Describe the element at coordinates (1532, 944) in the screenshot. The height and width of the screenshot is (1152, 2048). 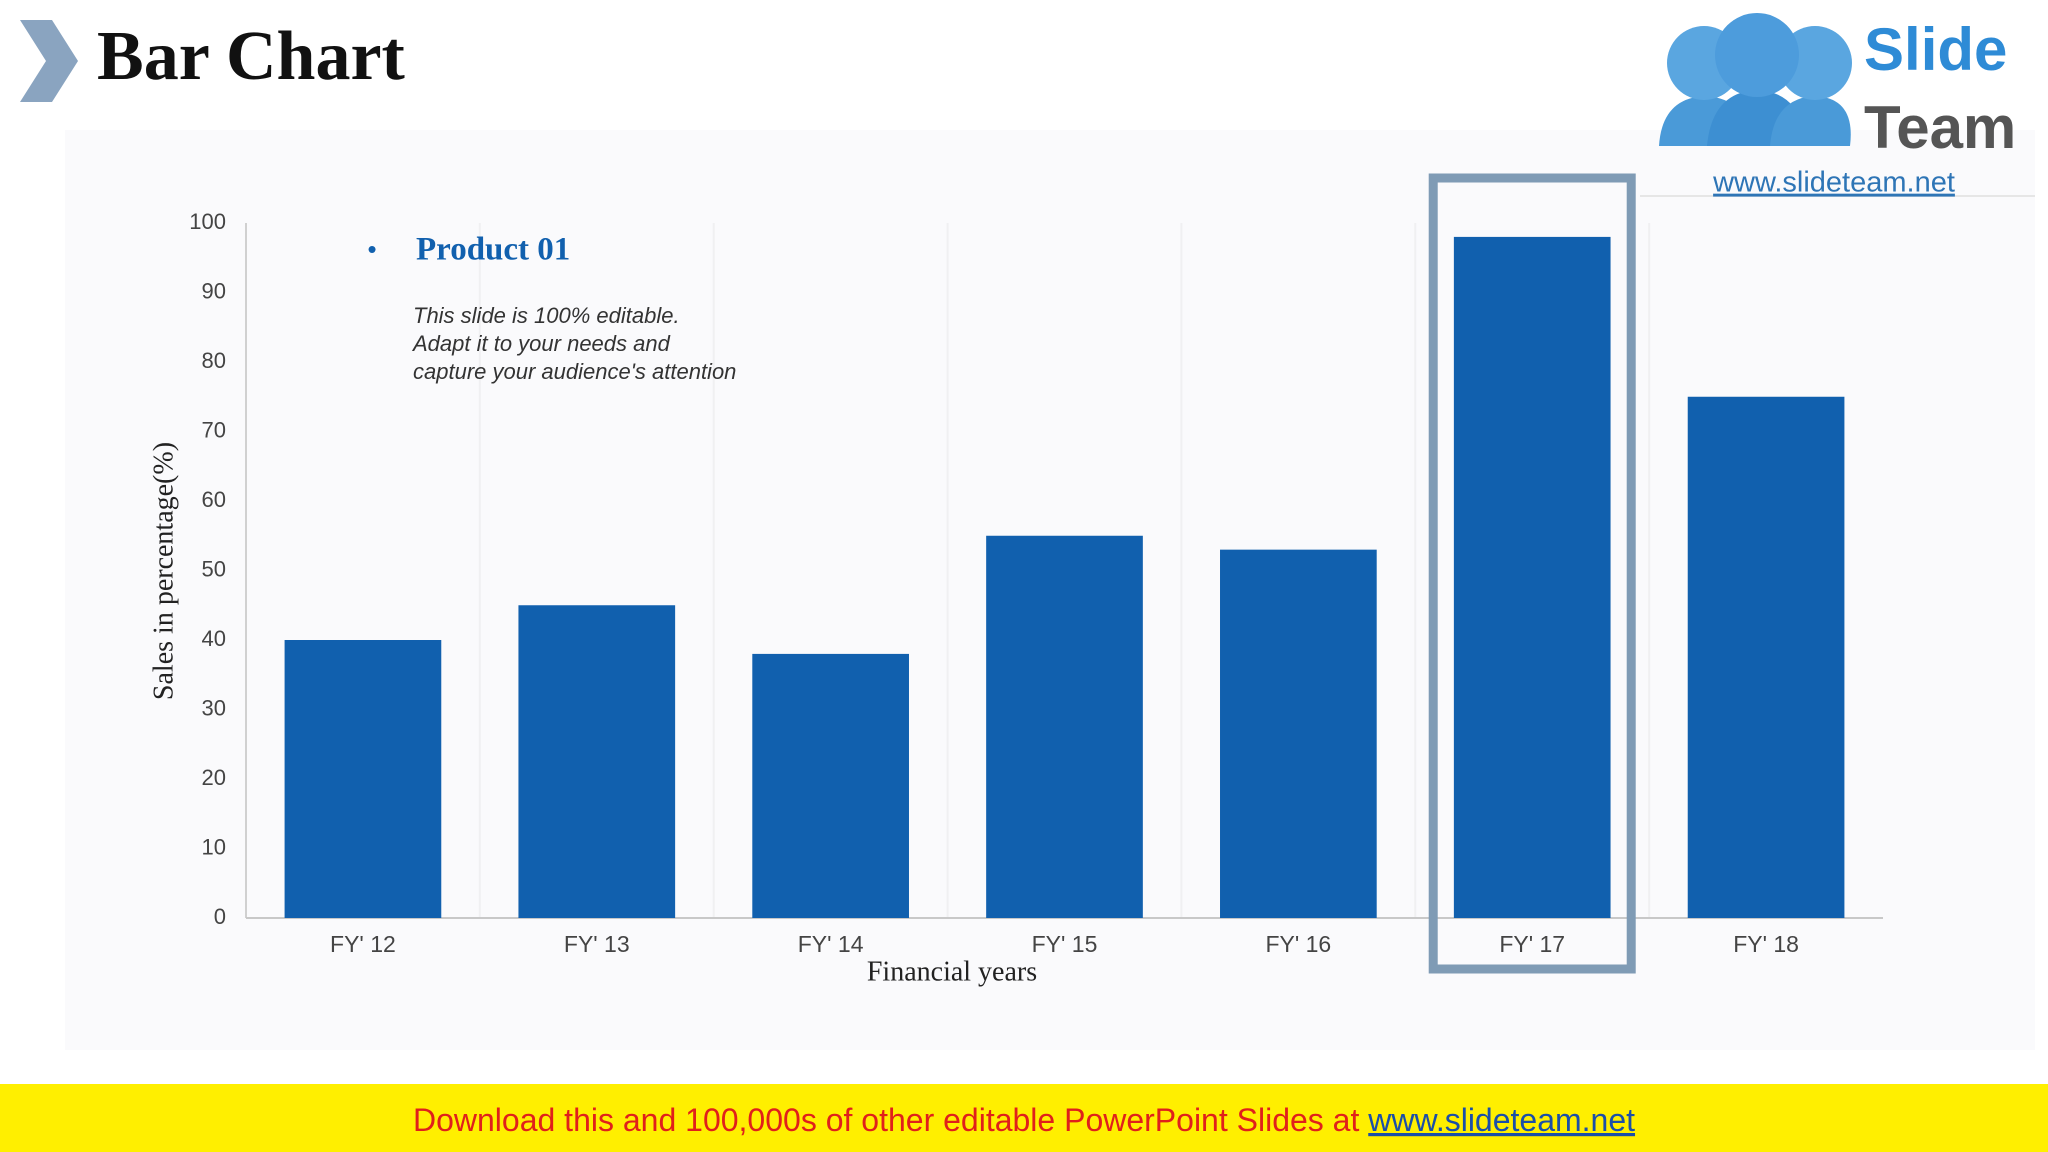
I see `x-tick-label: FY' 17` at that location.